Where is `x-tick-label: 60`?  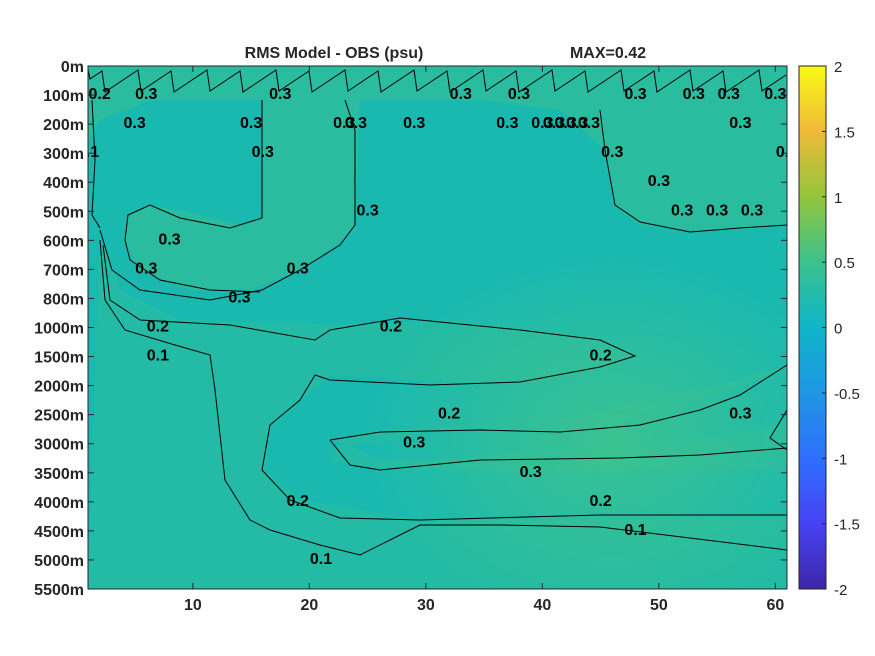
x-tick-label: 60 is located at coordinates (775, 605).